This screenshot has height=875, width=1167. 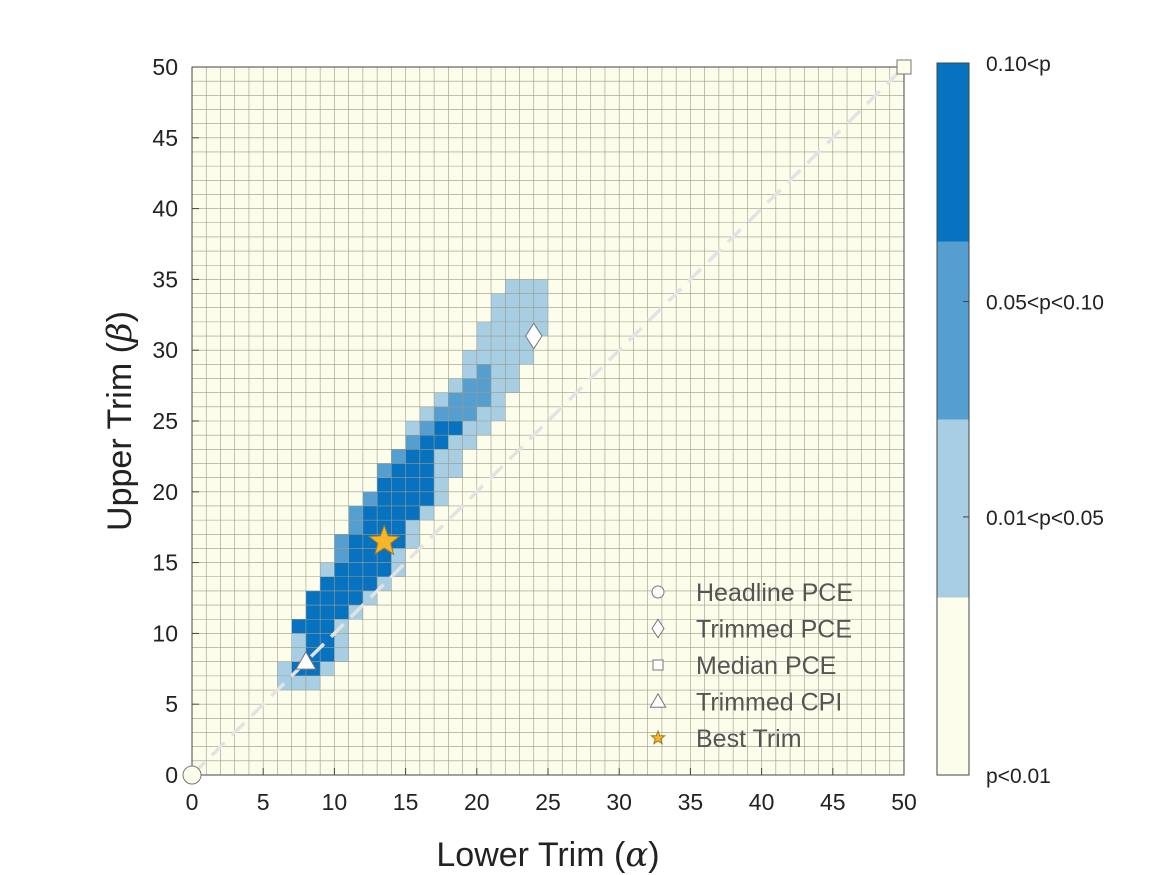 I want to click on colorbar-frame, so click(x=953, y=419).